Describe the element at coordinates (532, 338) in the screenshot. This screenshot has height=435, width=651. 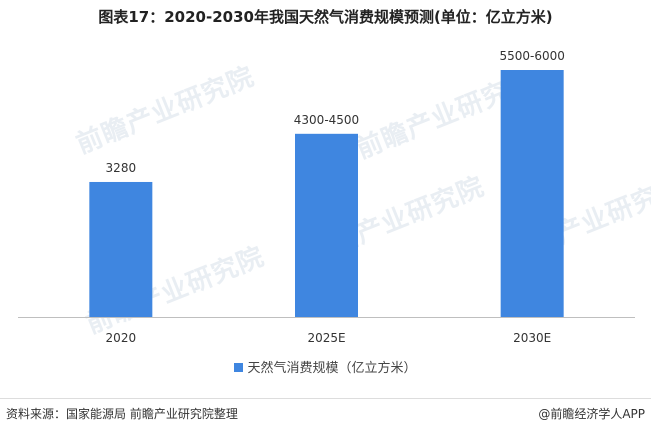
I see `x-tick-label-2030E: 2030E` at that location.